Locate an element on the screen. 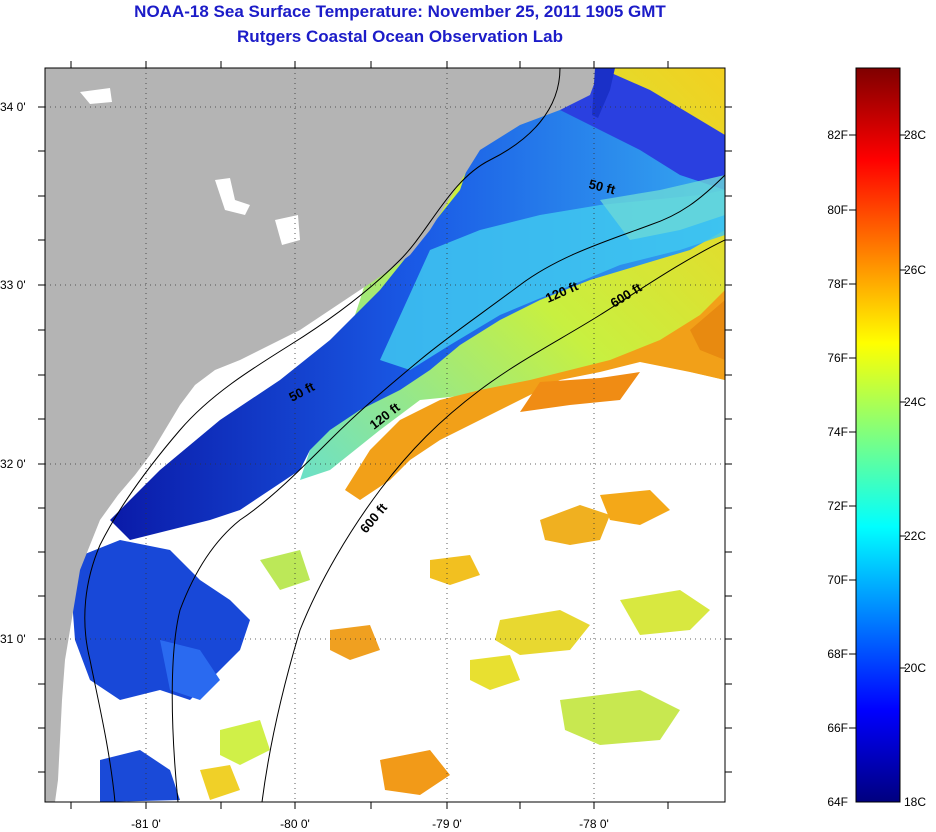 This screenshot has width=936, height=832. lon-label-81: -81 0' is located at coordinates (146, 824).